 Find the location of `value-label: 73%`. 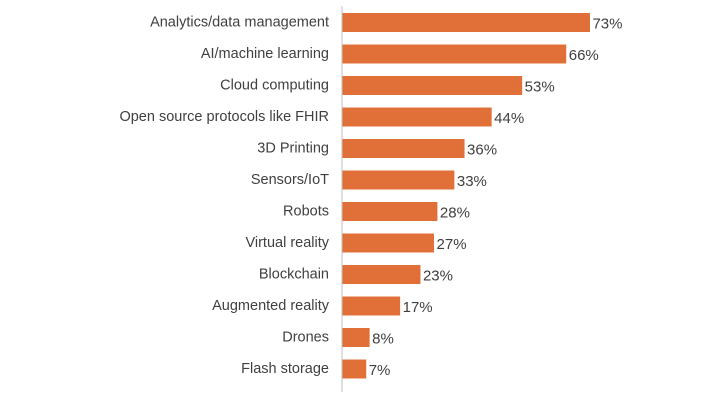

value-label: 73% is located at coordinates (607, 24).